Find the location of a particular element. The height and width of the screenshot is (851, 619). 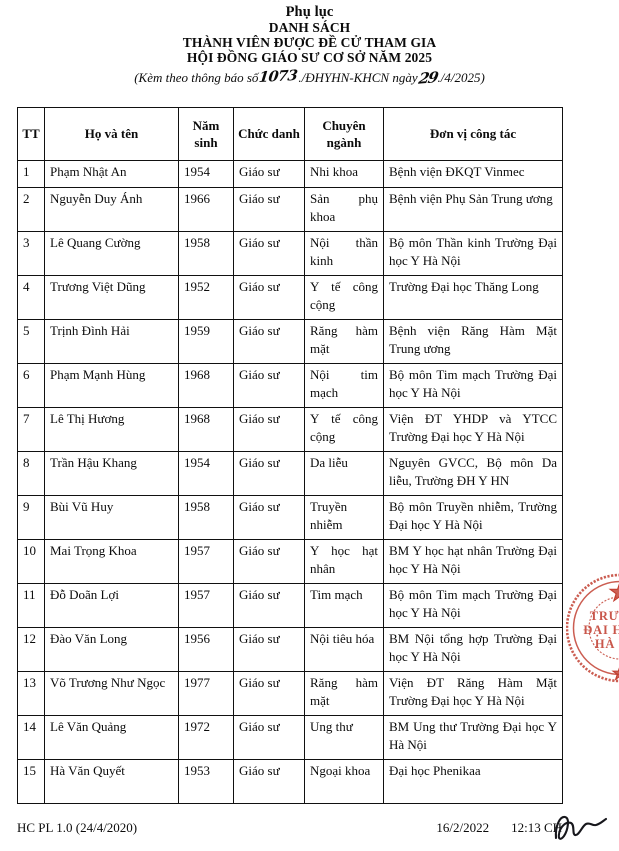

document-title-thanh-vien: THÀNH VIÊN ĐƯỢC ĐỀ CỬ THAM GIA is located at coordinates (309, 42).